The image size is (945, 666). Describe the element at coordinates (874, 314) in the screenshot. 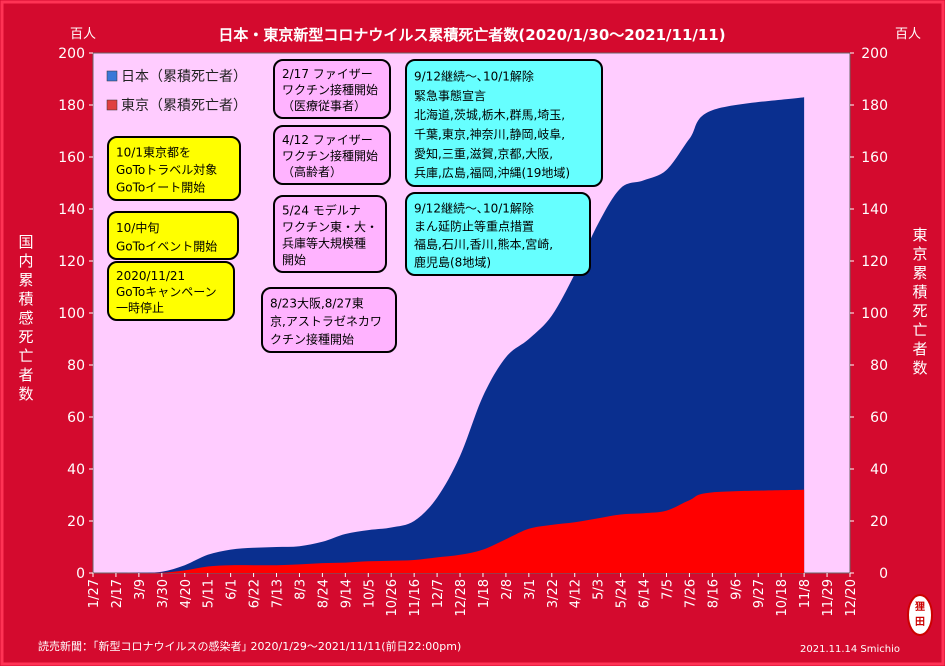

I see `y-tick-label-right: 100` at that location.